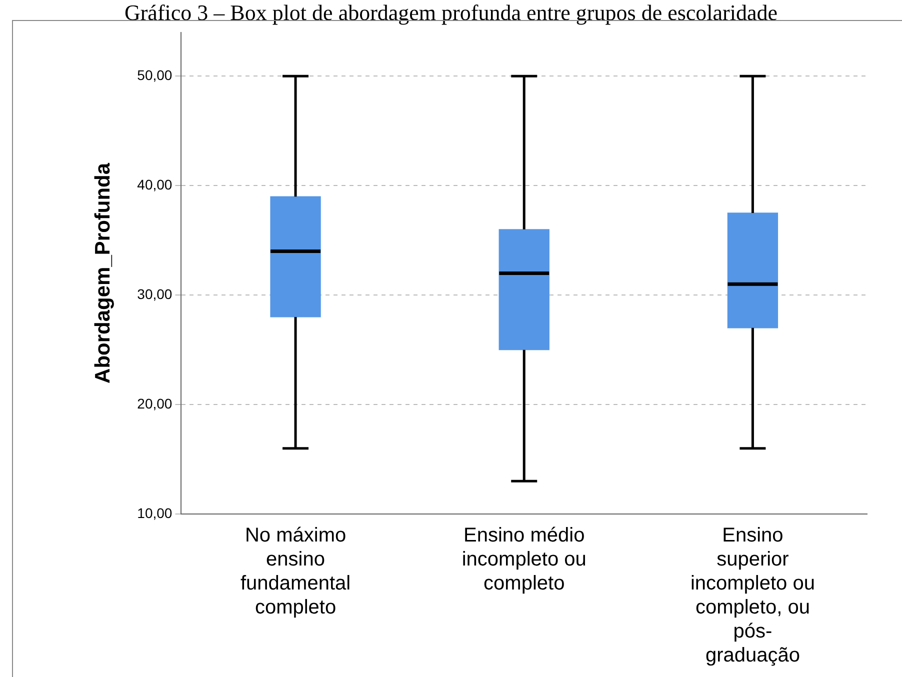 This screenshot has width=902, height=677. What do you see at coordinates (154, 294) in the screenshot?
I see `y-tick-label: 30,00` at bounding box center [154, 294].